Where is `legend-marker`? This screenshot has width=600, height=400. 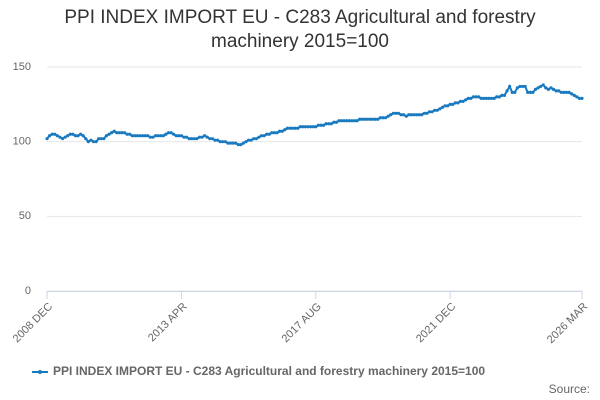
legend-marker is located at coordinates (40, 372).